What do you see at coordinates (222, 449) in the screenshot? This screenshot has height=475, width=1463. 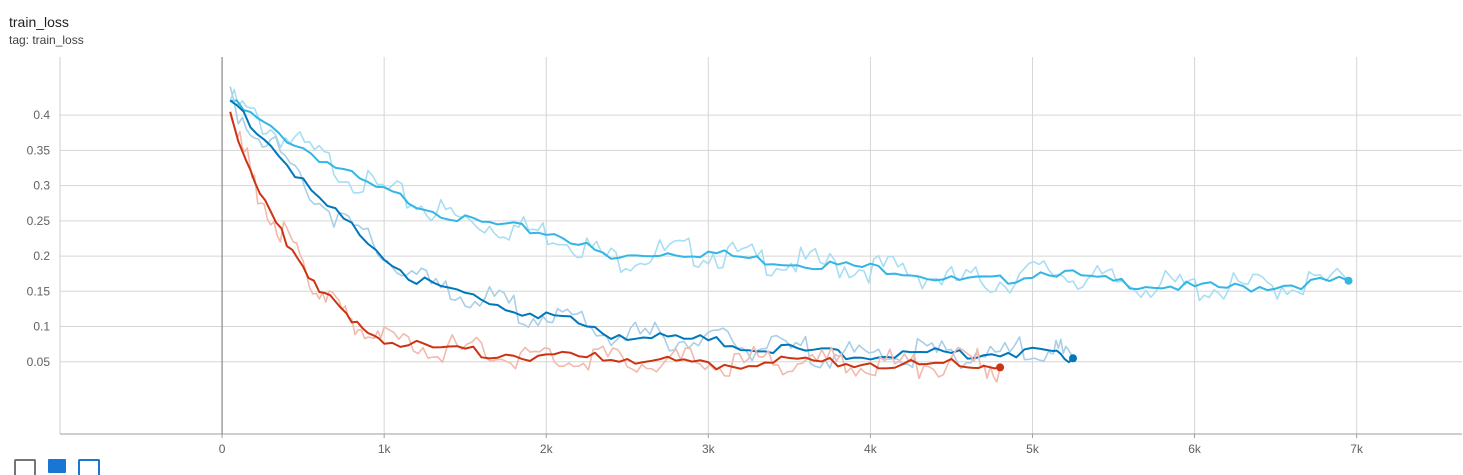 I see `x-tick-label: 0` at bounding box center [222, 449].